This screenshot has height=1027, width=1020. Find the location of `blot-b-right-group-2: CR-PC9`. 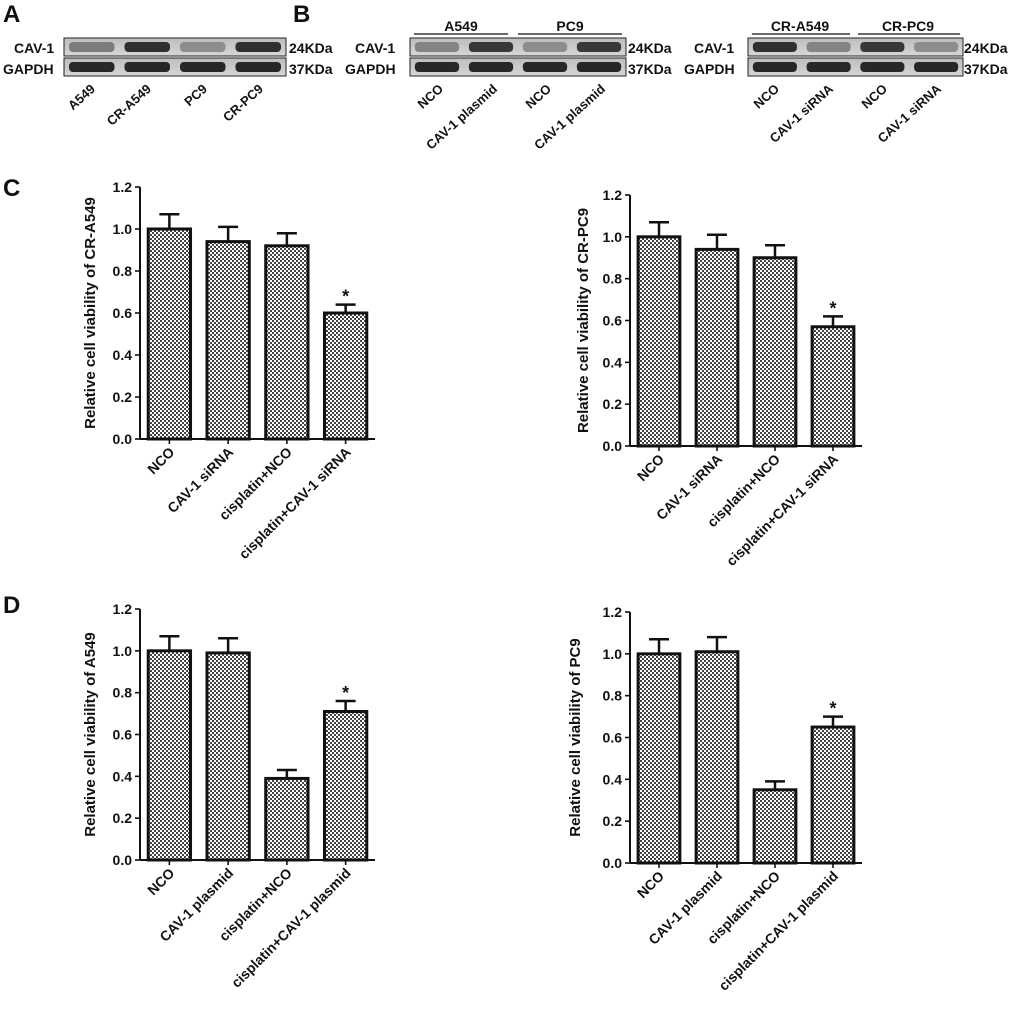

blot-b-right-group-2: CR-PC9 is located at coordinates (908, 26).